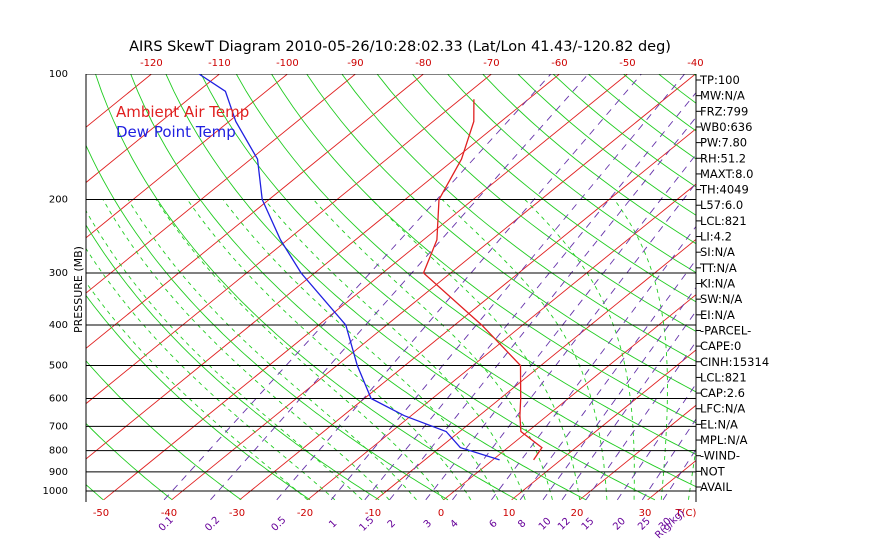 The image size is (870, 560). I want to click on pressure-tick-label: 700, so click(58, 426).